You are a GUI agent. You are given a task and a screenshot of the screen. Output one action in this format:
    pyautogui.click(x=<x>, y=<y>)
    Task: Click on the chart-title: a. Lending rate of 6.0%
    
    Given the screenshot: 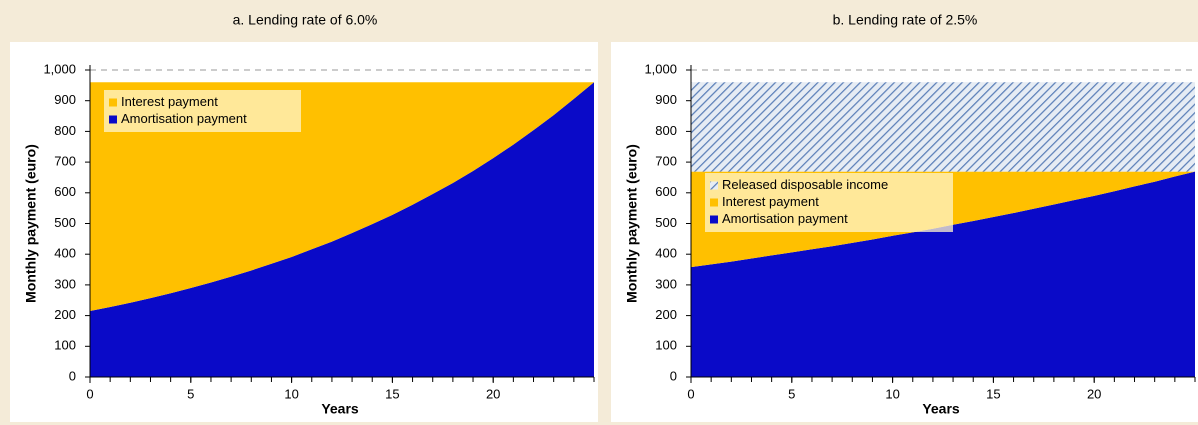 What is the action you would take?
    pyautogui.click(x=305, y=20)
    